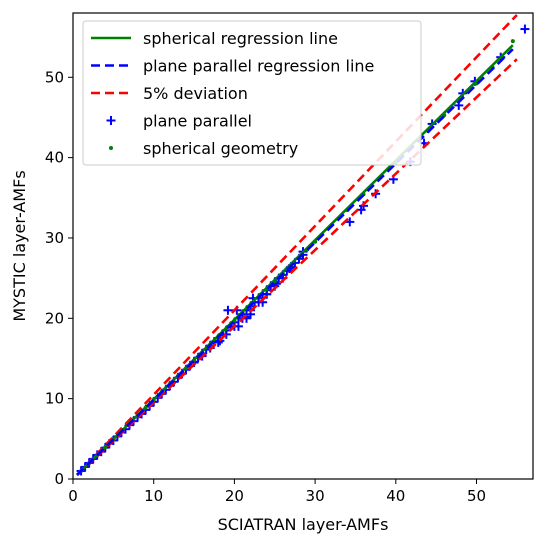  What do you see at coordinates (54, 238) in the screenshot?
I see `y-tick-label: 30` at bounding box center [54, 238].